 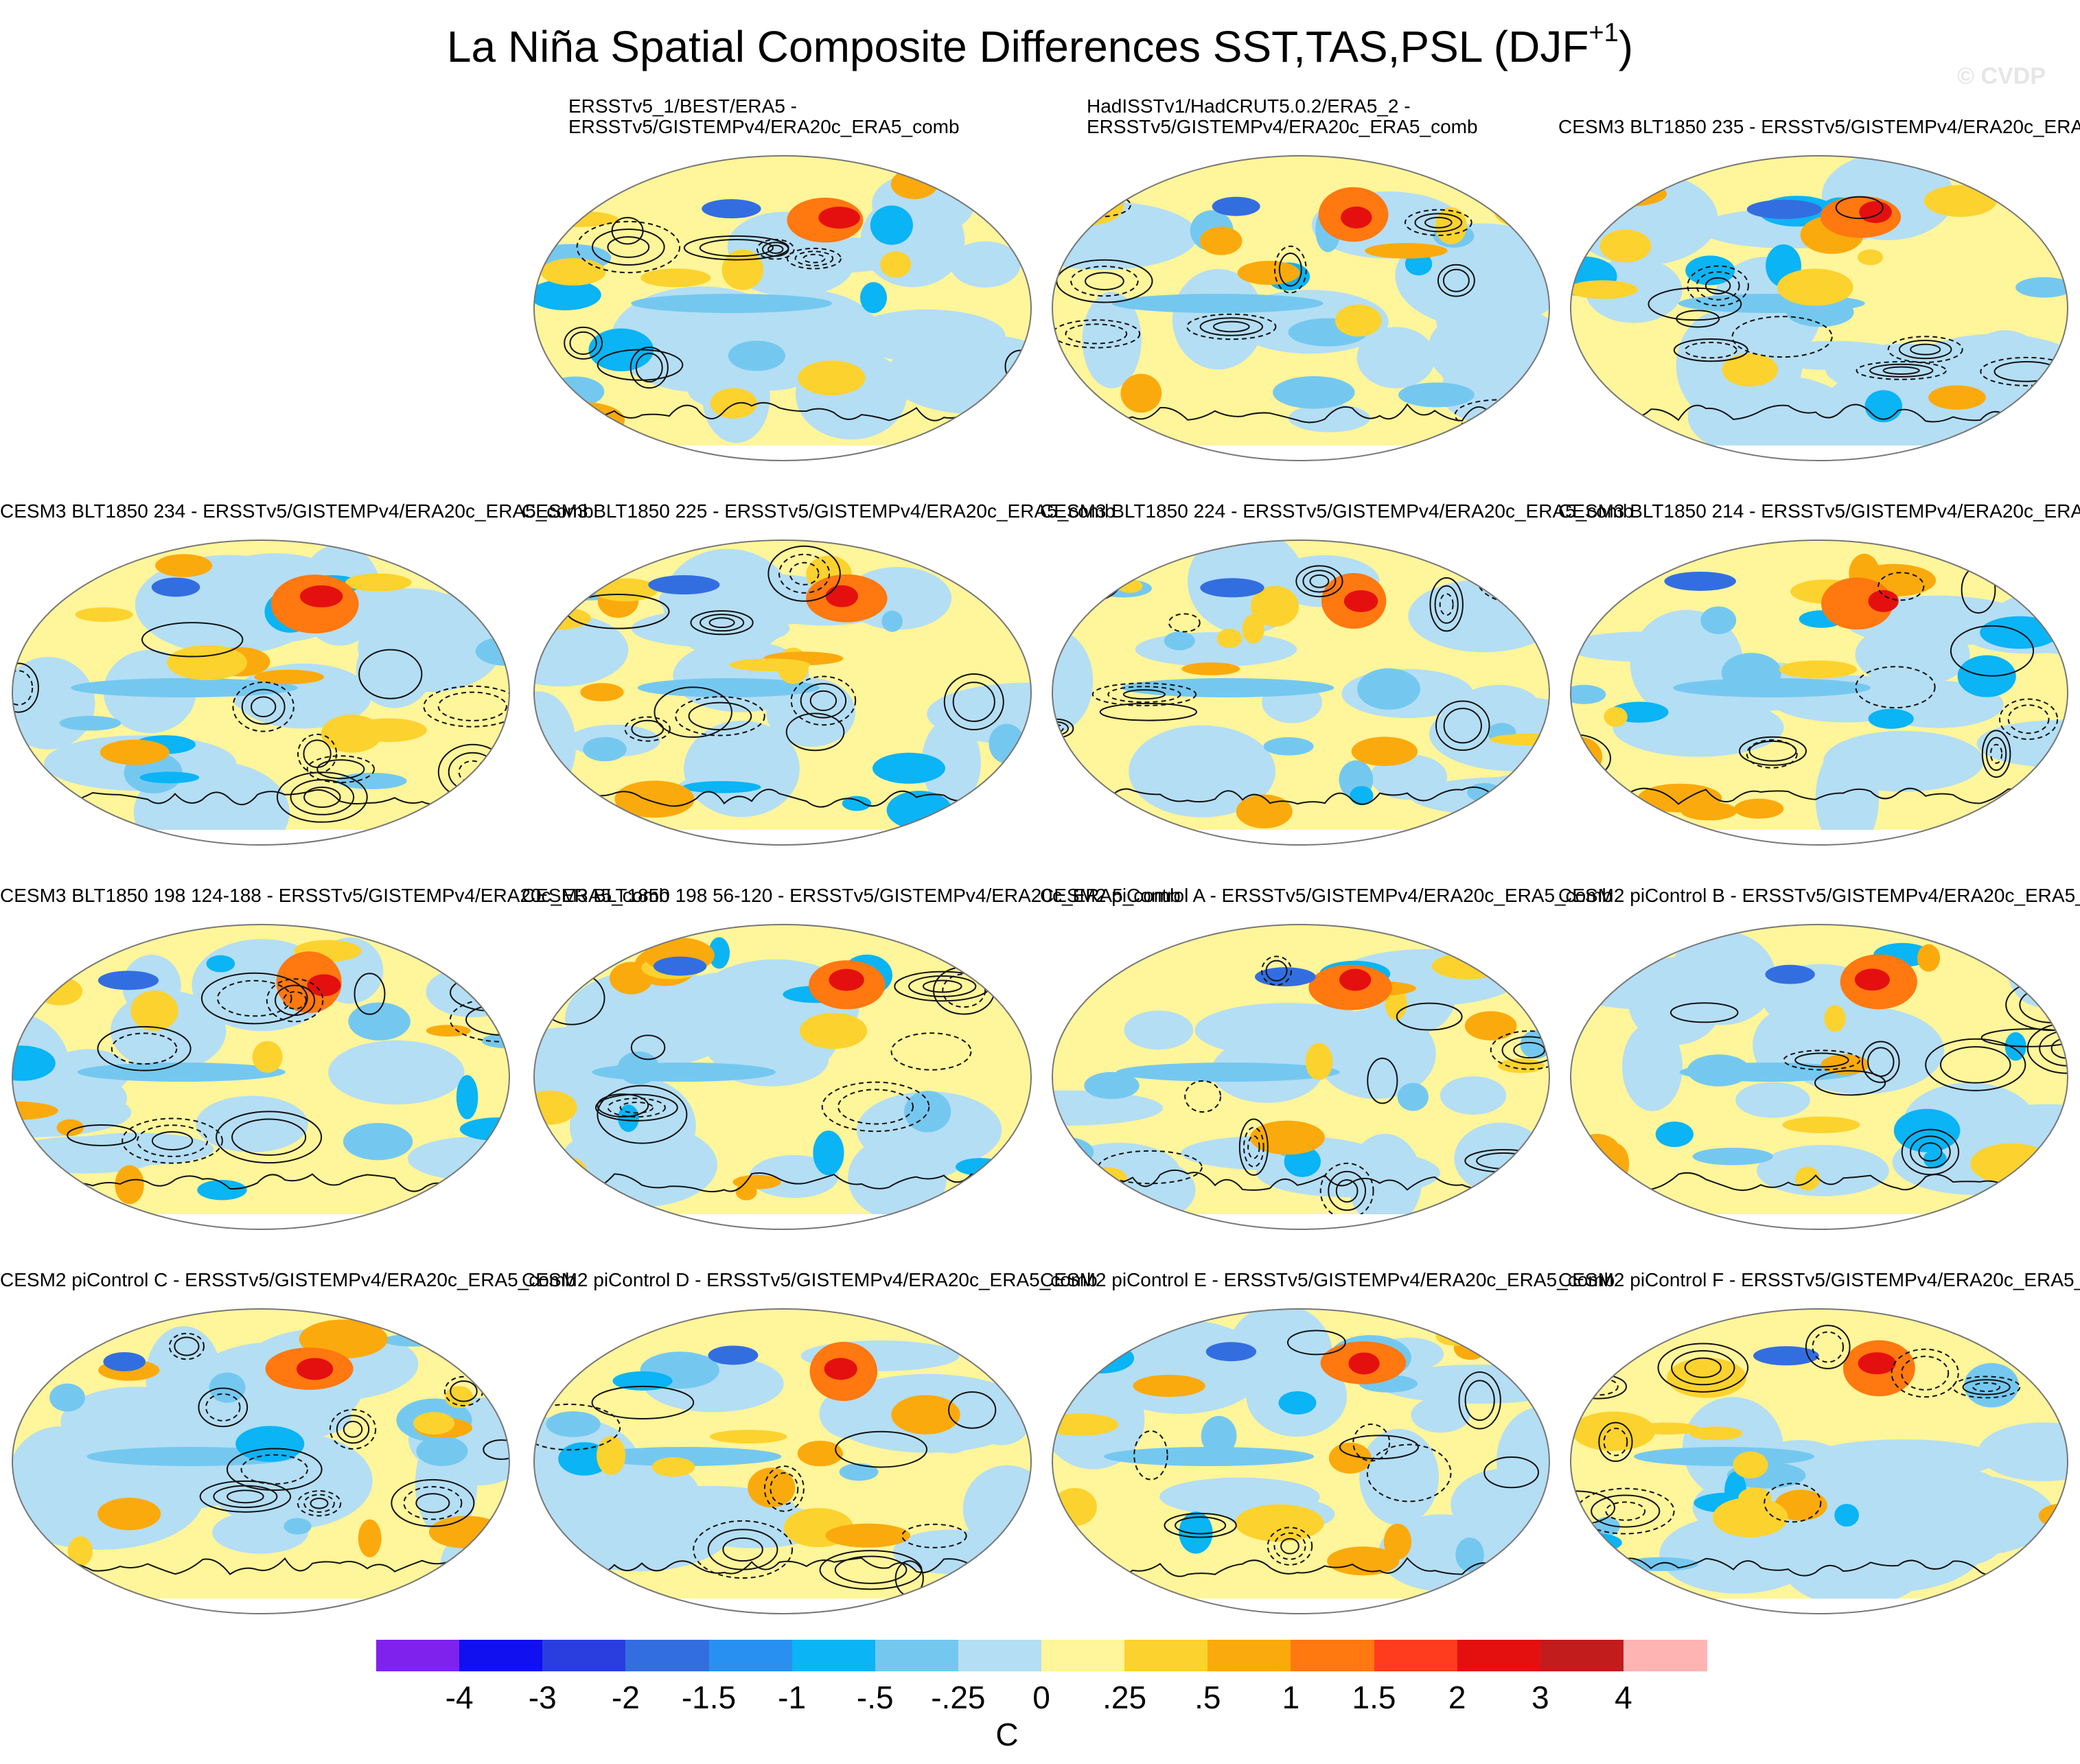 I want to click on colorbar-tick-label: -4, so click(x=459, y=1697).